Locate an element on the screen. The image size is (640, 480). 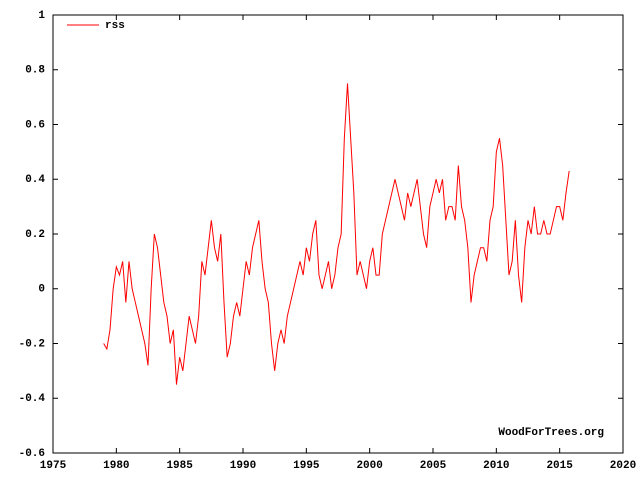
watermark: WoodForTrees.org is located at coordinates (551, 433).